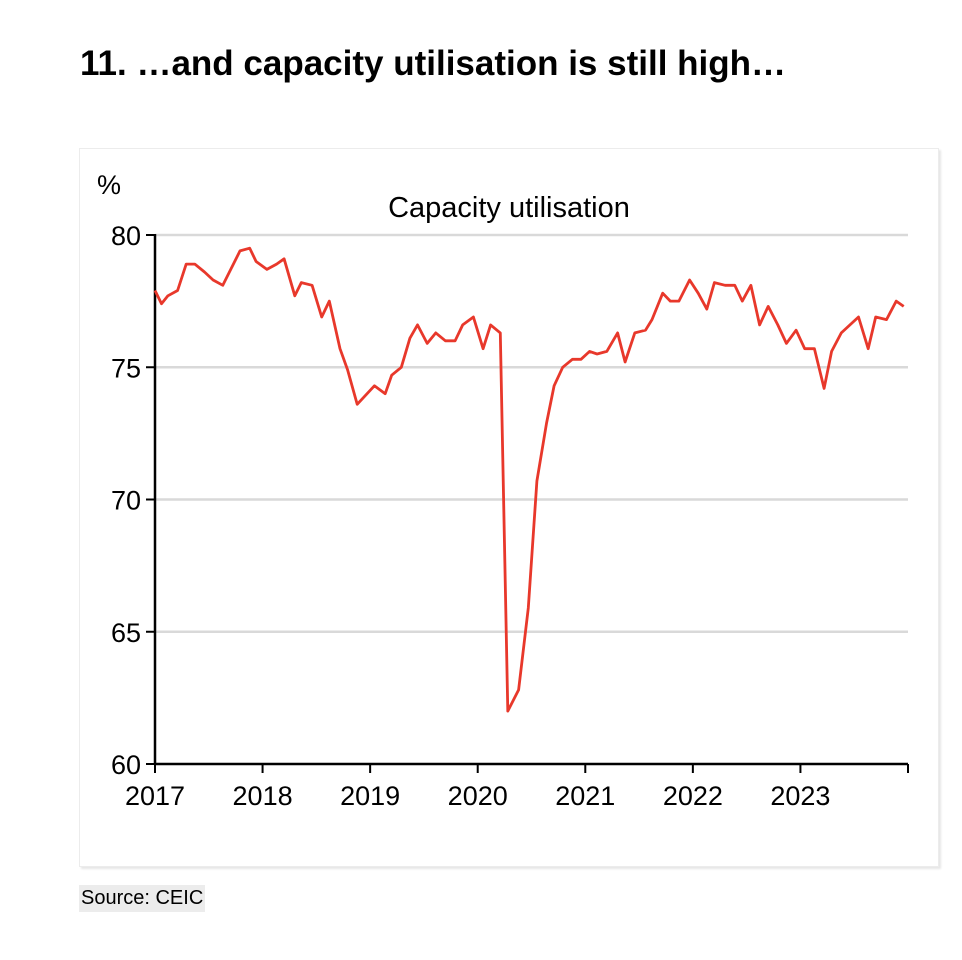 This screenshot has width=962, height=960. Describe the element at coordinates (370, 796) in the screenshot. I see `x-tick-label: 2019` at that location.